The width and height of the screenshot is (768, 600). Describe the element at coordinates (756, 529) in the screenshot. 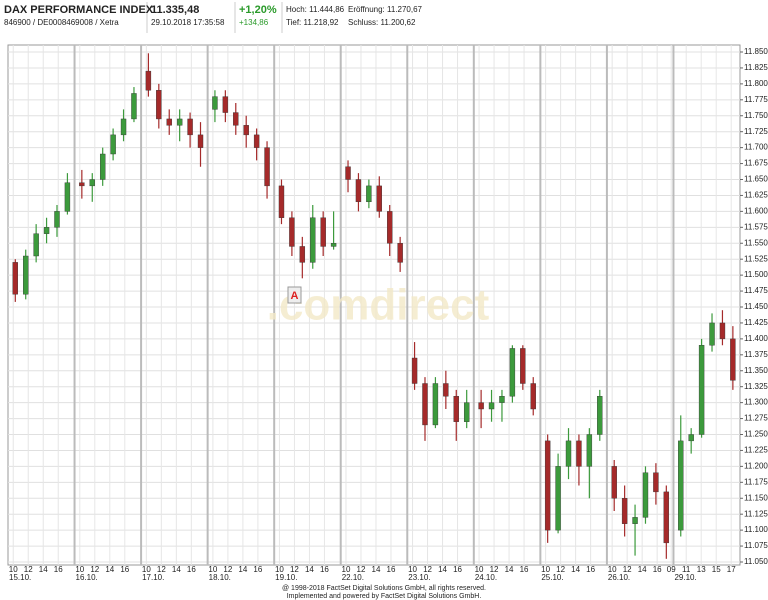

I see `y-tick-label: 11.100` at that location.